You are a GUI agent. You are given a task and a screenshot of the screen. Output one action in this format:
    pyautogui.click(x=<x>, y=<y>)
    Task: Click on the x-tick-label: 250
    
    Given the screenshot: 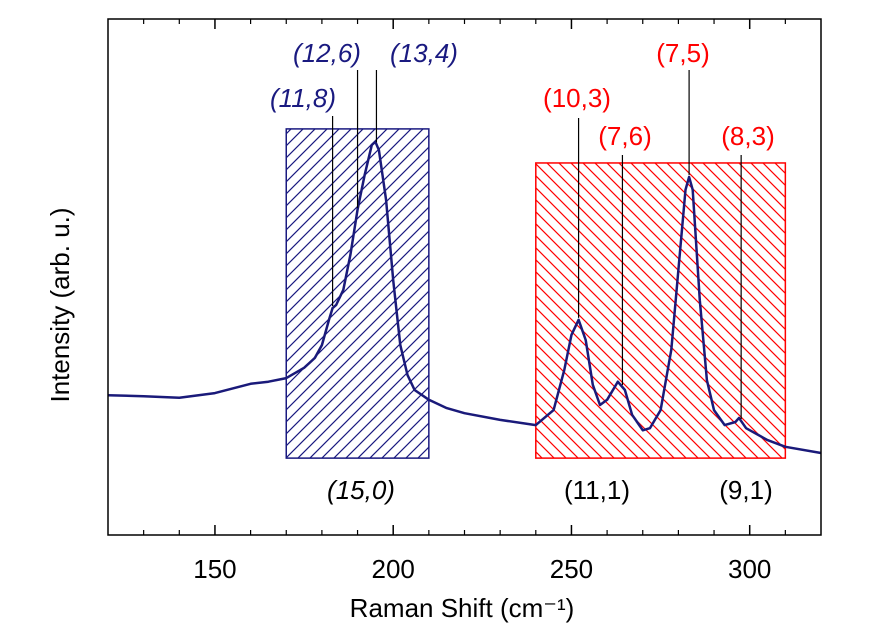 What is the action you would take?
    pyautogui.click(x=571, y=569)
    